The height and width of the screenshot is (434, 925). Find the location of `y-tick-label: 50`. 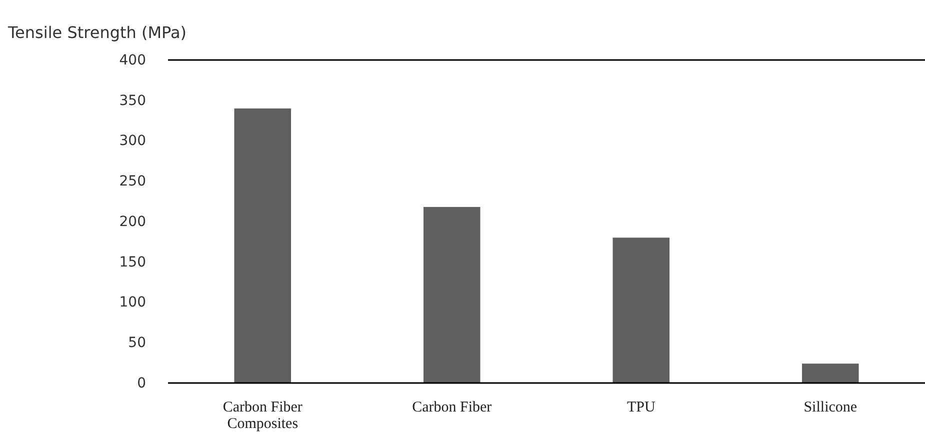

y-tick-label: 50 is located at coordinates (137, 343).